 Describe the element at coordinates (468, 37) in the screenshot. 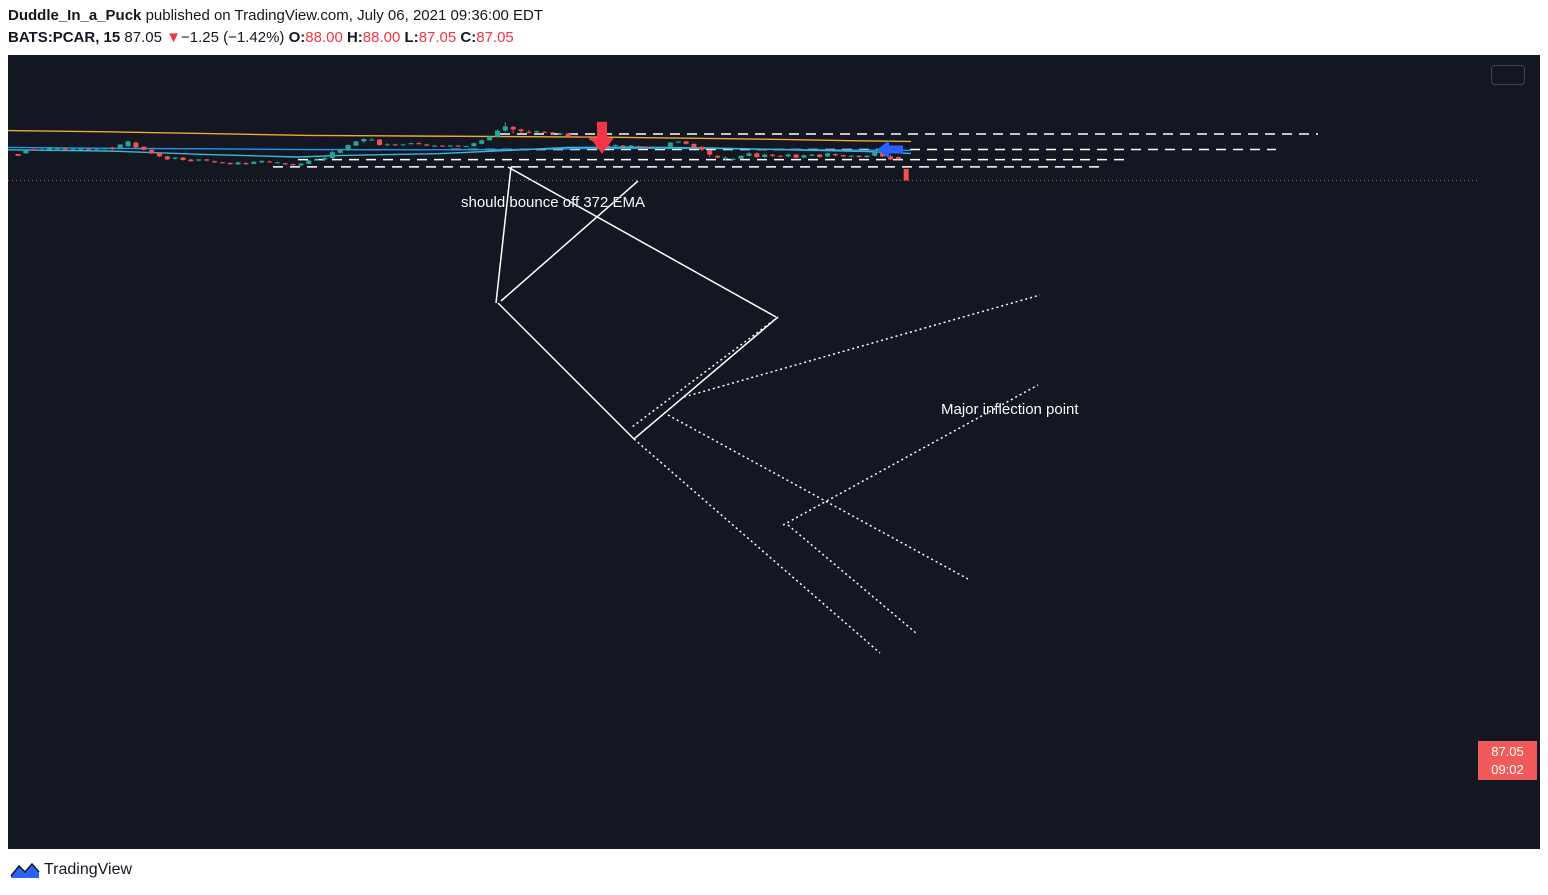

I see `close-label: C:` at that location.